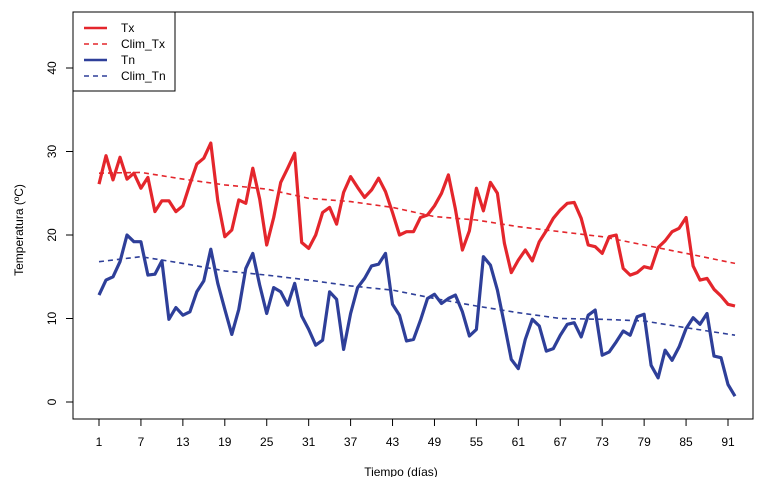 The height and width of the screenshot is (477, 767). I want to click on legend: Tx Clim_Tx Tn Clim_Tn, so click(124, 51).